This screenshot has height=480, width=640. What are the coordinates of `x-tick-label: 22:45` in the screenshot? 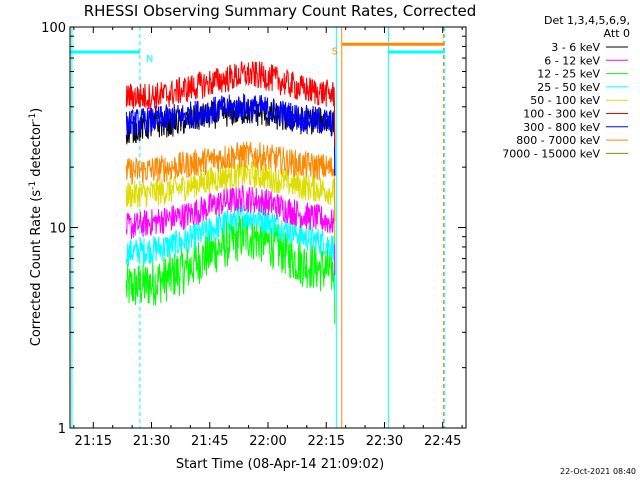 It's located at (442, 441).